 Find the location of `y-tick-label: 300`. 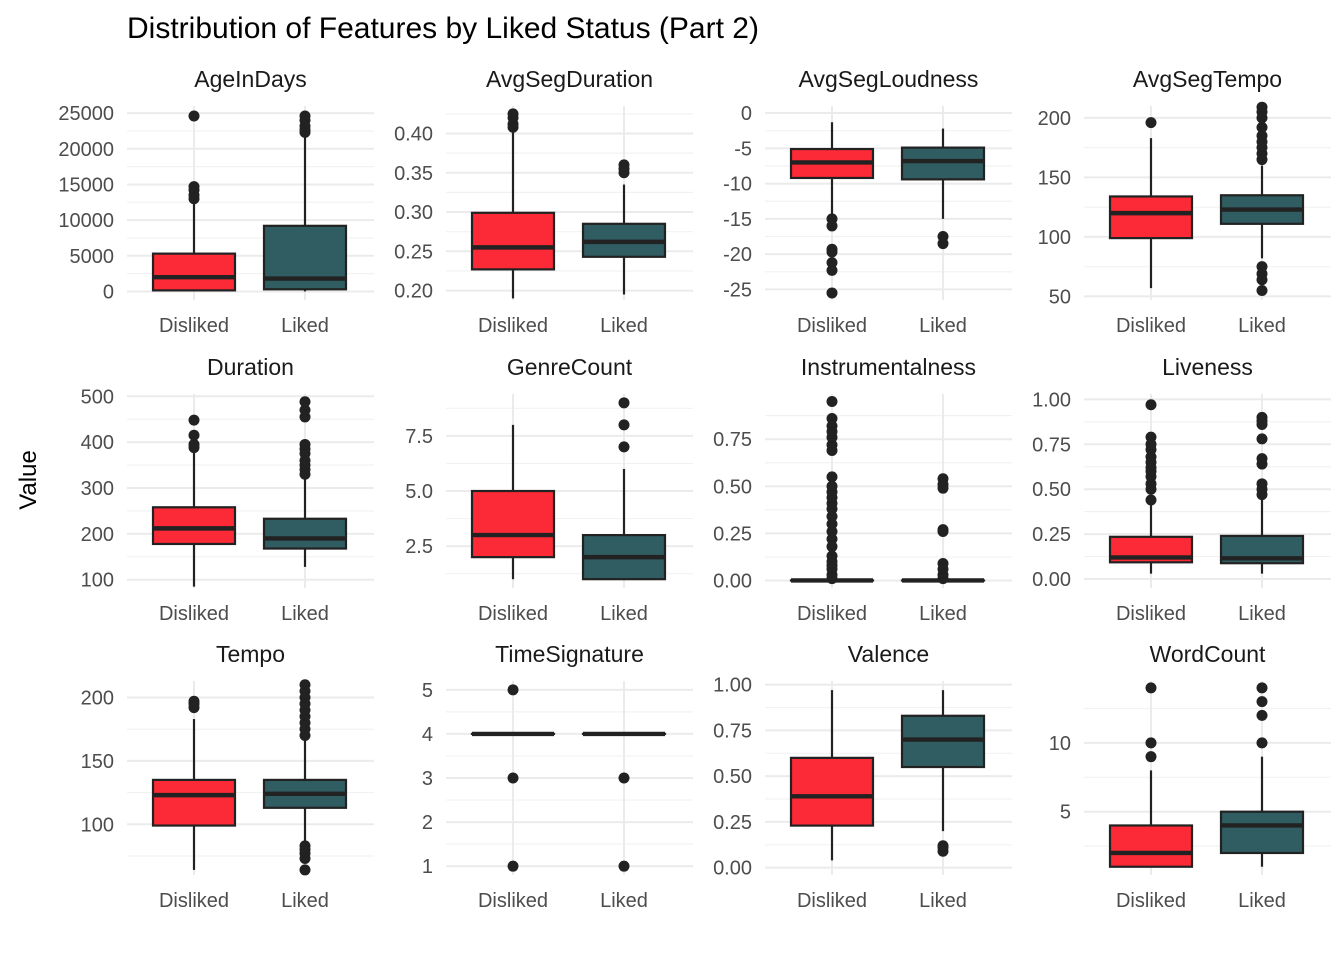

y-tick-label: 300 is located at coordinates (97, 489).